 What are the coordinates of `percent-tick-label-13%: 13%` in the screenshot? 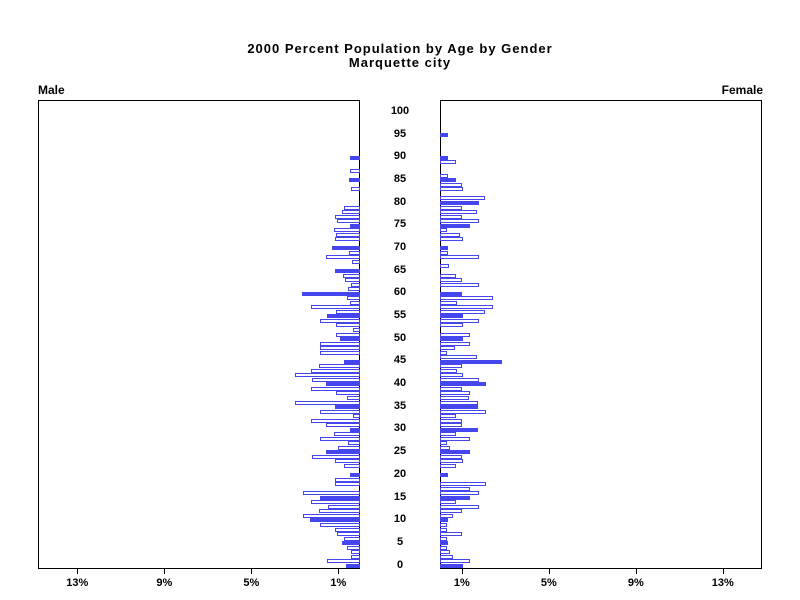 It's located at (77, 583).